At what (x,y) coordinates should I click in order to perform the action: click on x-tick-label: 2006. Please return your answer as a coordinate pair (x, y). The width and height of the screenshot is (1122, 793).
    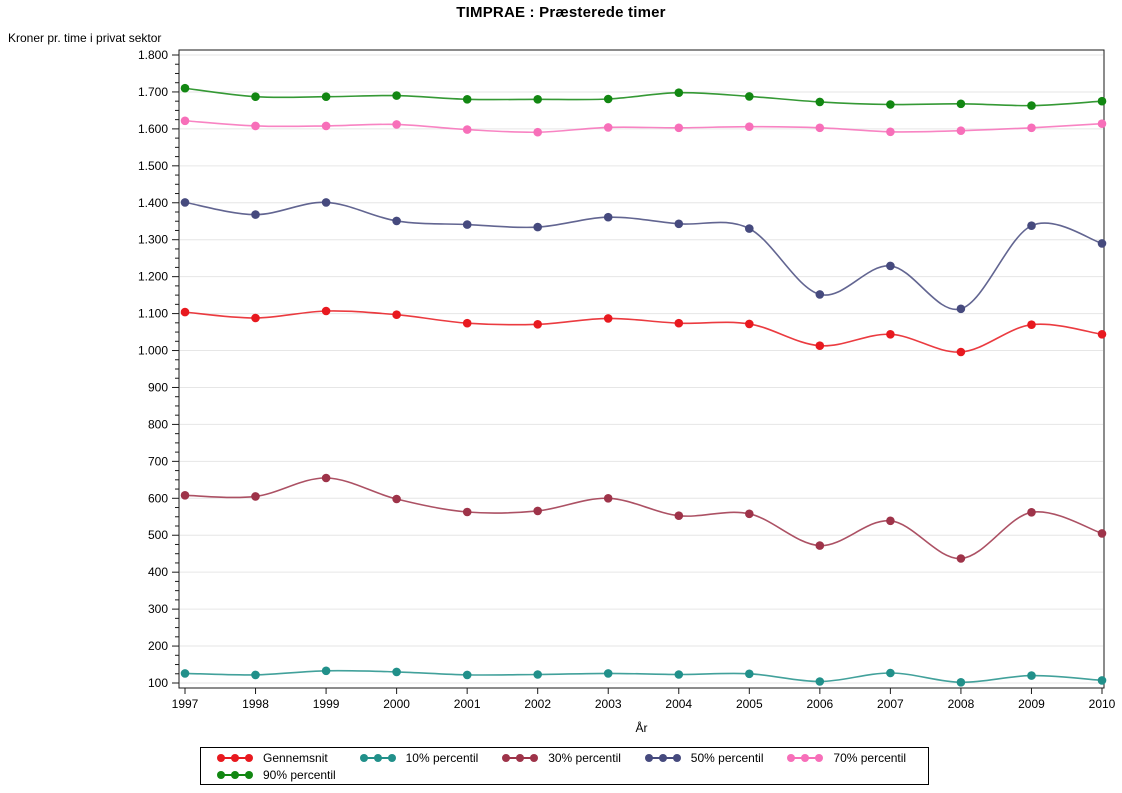
    Looking at the image, I should click on (819, 704).